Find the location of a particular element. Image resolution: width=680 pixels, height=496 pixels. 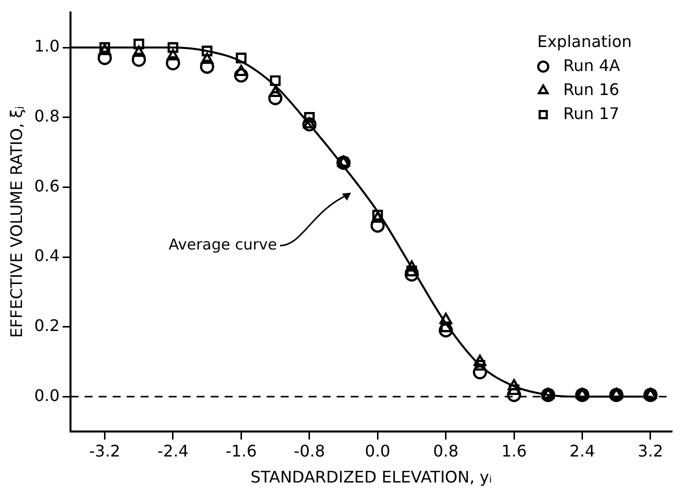

legend-label: Run 16 is located at coordinates (591, 89).